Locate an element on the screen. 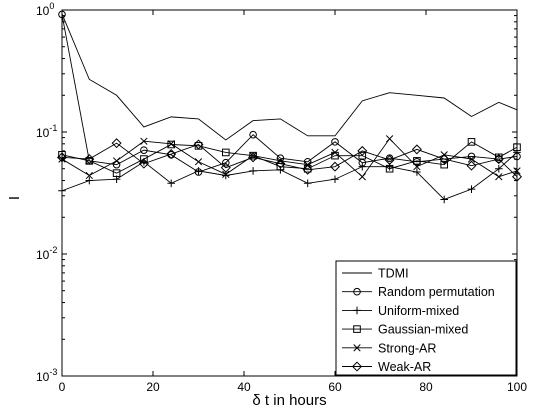 The width and height of the screenshot is (535, 411). legend-entry: Strong-AR is located at coordinates (389, 348).